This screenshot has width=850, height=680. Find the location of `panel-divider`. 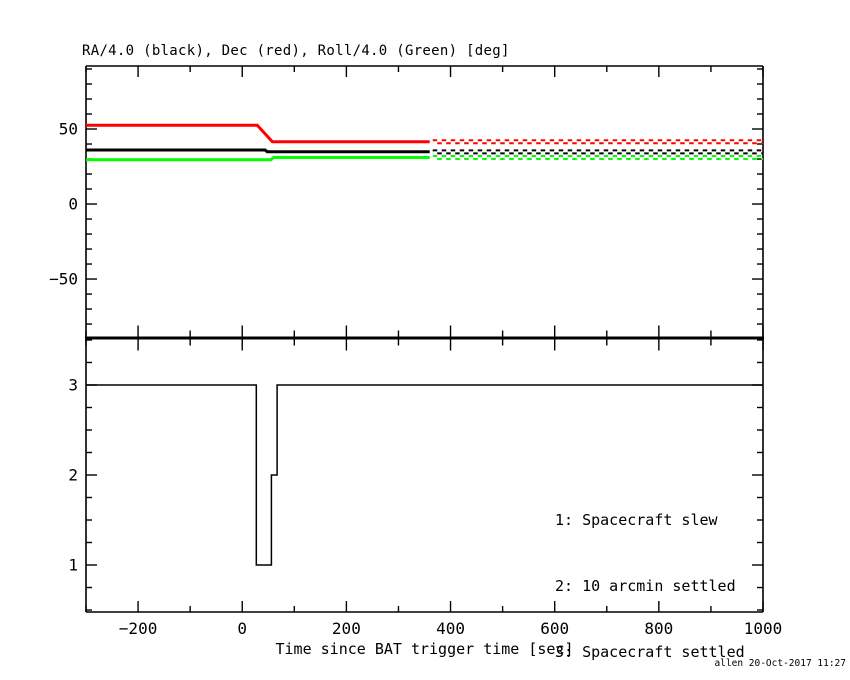

panel-divider is located at coordinates (424, 338).